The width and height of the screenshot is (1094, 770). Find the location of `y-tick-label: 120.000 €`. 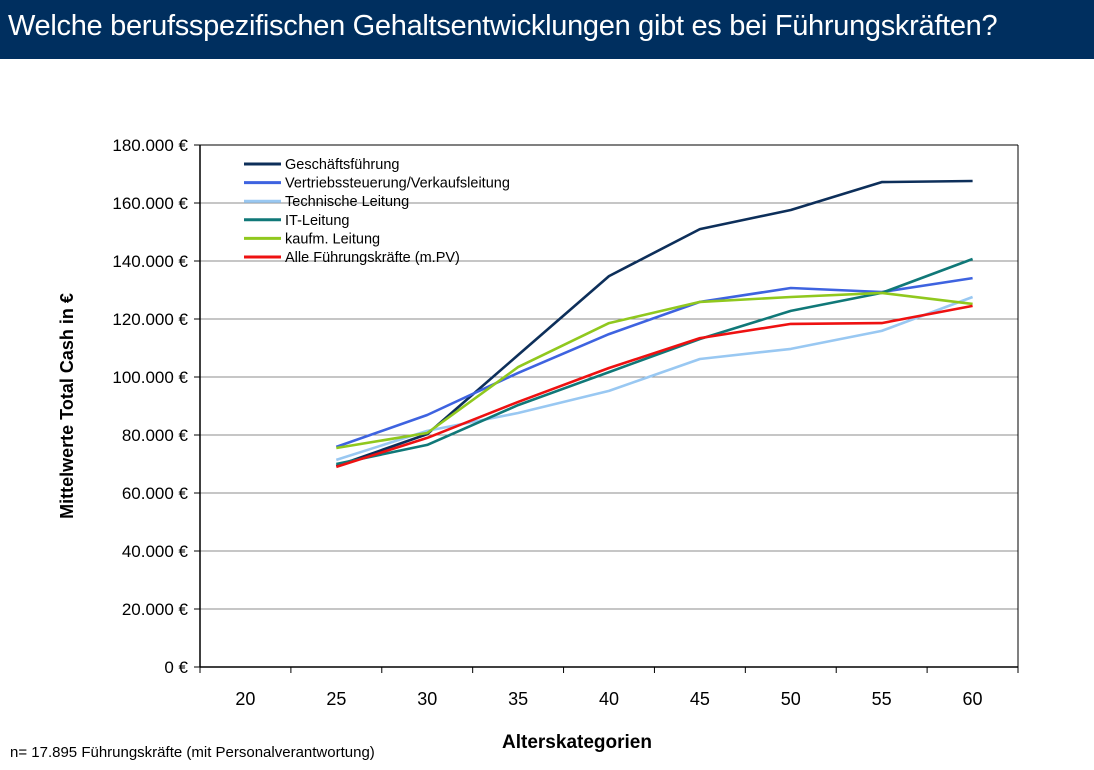

y-tick-label: 120.000 € is located at coordinates (150, 319).